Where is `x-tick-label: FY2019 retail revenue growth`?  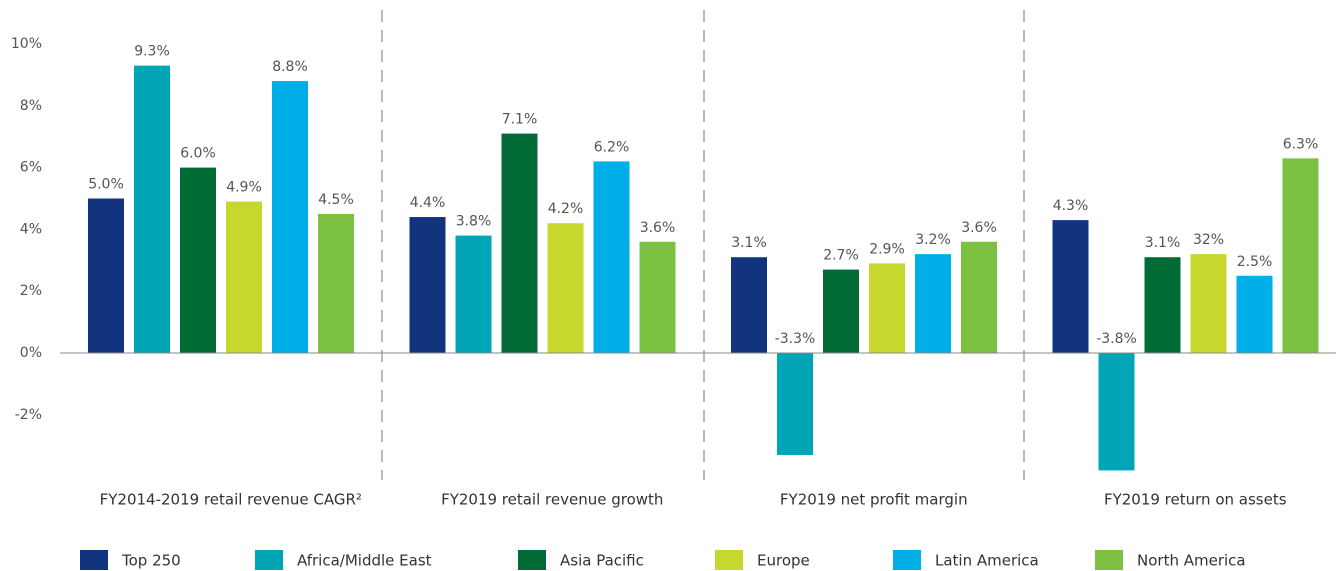 x-tick-label: FY2019 retail revenue growth is located at coordinates (552, 500).